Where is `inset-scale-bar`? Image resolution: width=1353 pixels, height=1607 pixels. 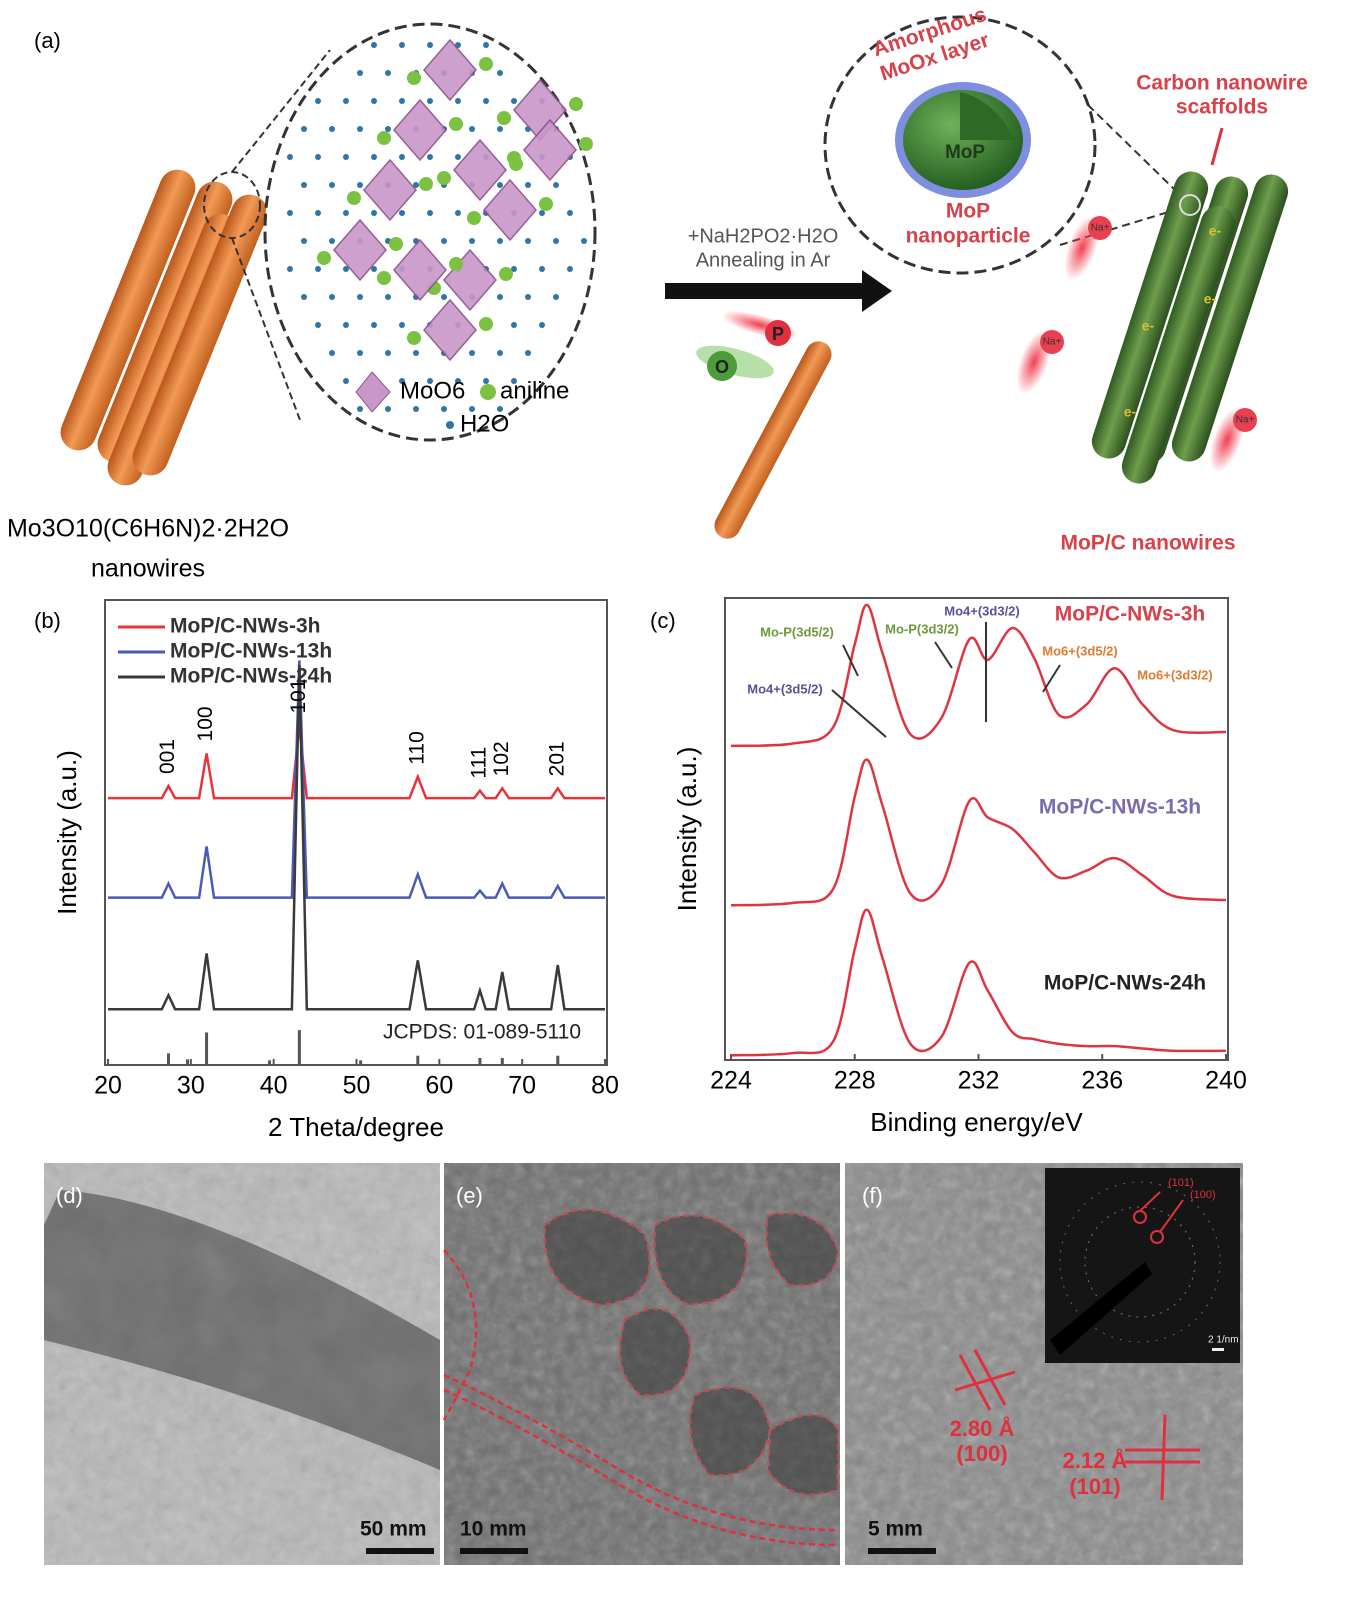 inset-scale-bar is located at coordinates (1218, 1349).